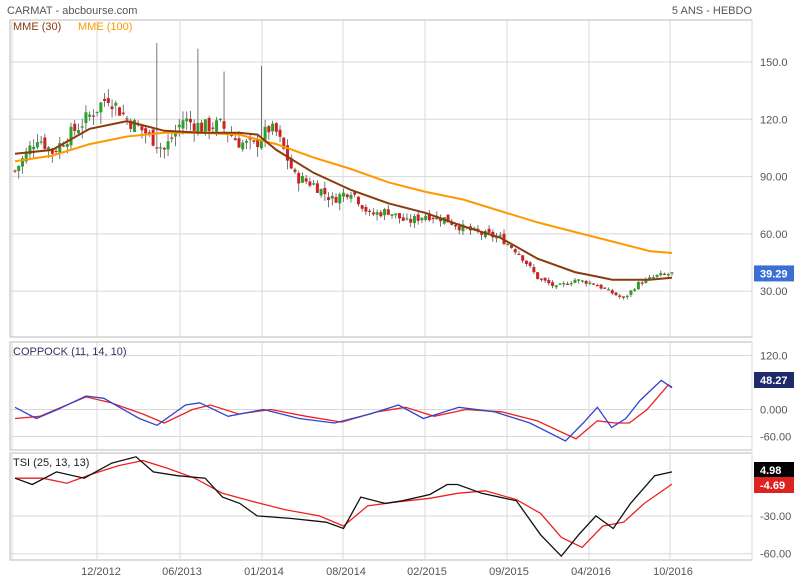 Image resolution: width=800 pixels, height=585 pixels. Describe the element at coordinates (673, 572) in the screenshot. I see `x-tick-label: 10/2016` at that location.